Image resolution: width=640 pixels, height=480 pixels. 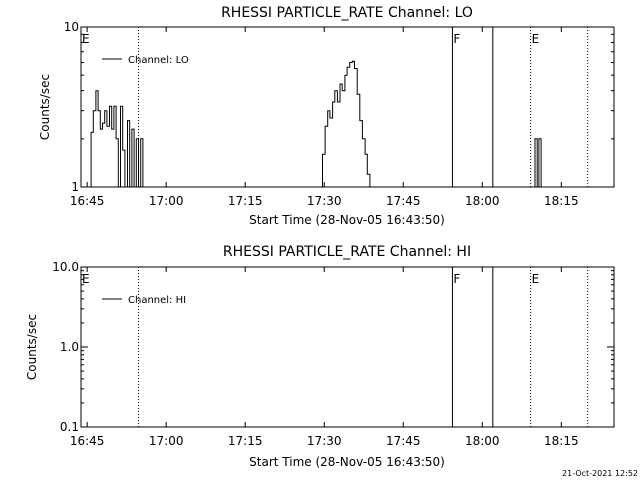 What do you see at coordinates (69, 427) in the screenshot?
I see `y-tick-label: 0.1` at bounding box center [69, 427].